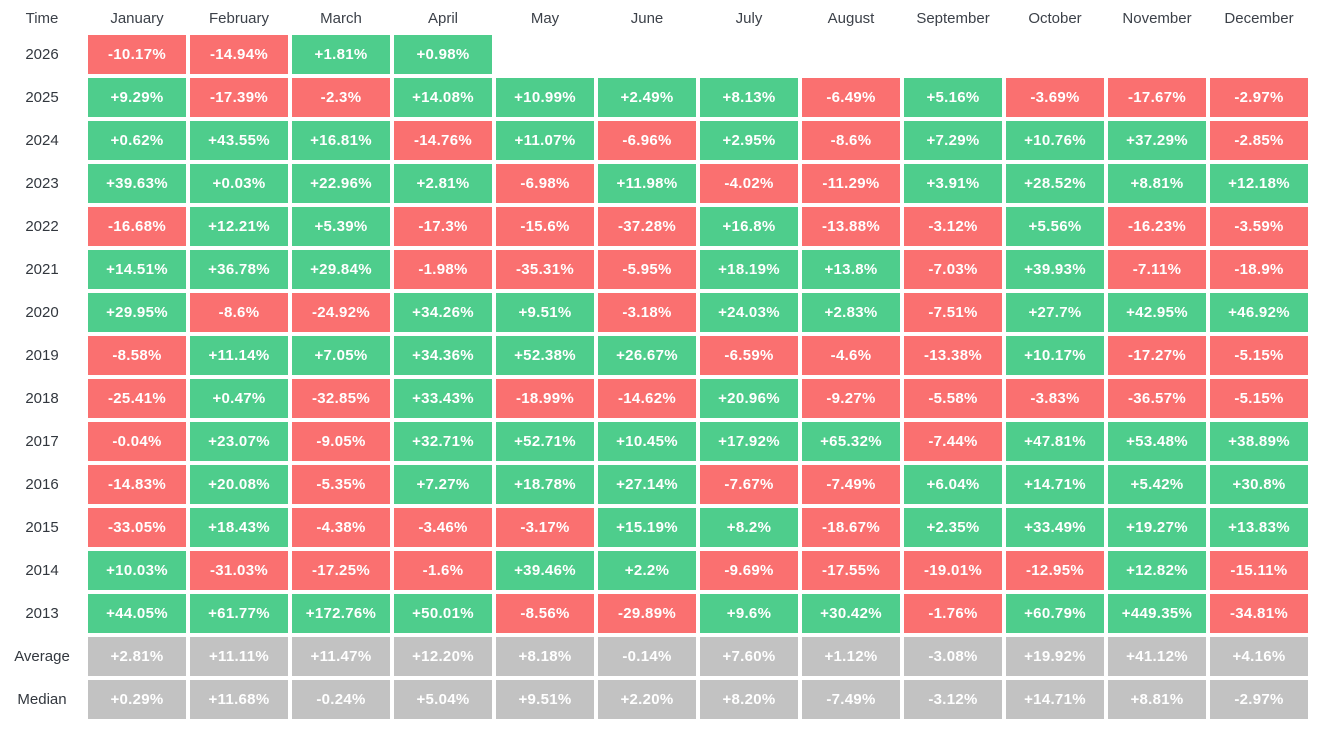 The width and height of the screenshot is (1335, 734). What do you see at coordinates (749, 656) in the screenshot?
I see `cell-average-july: +7.60%` at bounding box center [749, 656].